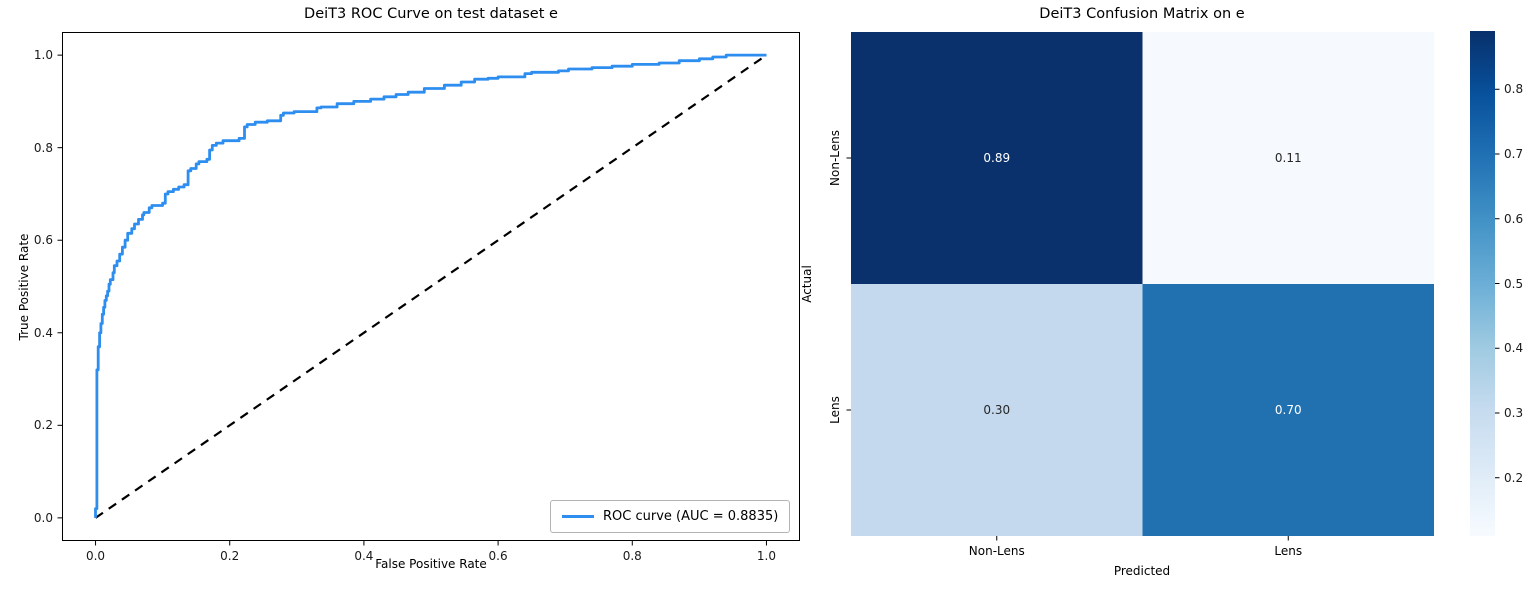 This screenshot has height=590, width=1537. Describe the element at coordinates (43, 240) in the screenshot. I see `roc-y-tick-label: 0.6` at that location.